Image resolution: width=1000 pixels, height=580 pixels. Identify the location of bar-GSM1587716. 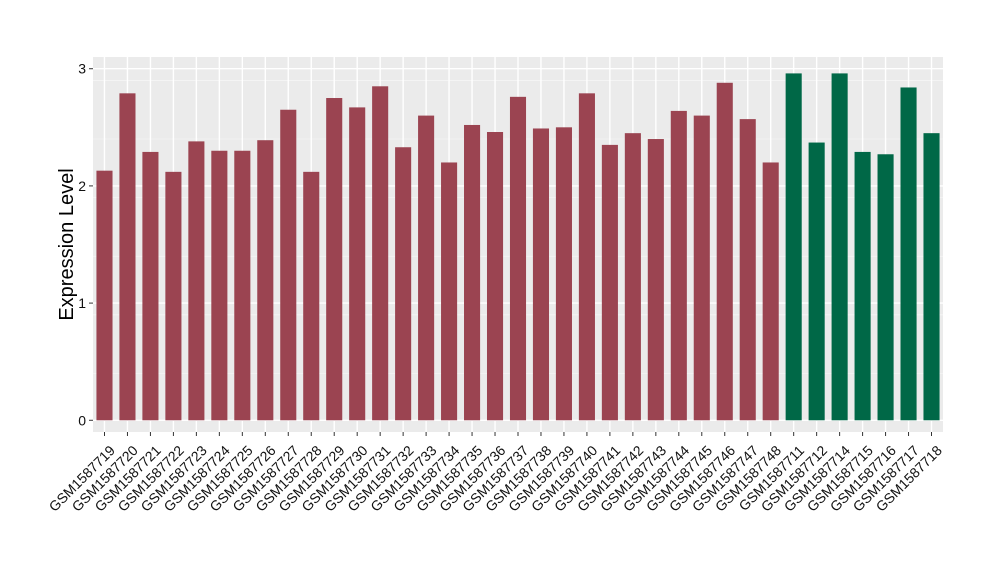
(885, 287).